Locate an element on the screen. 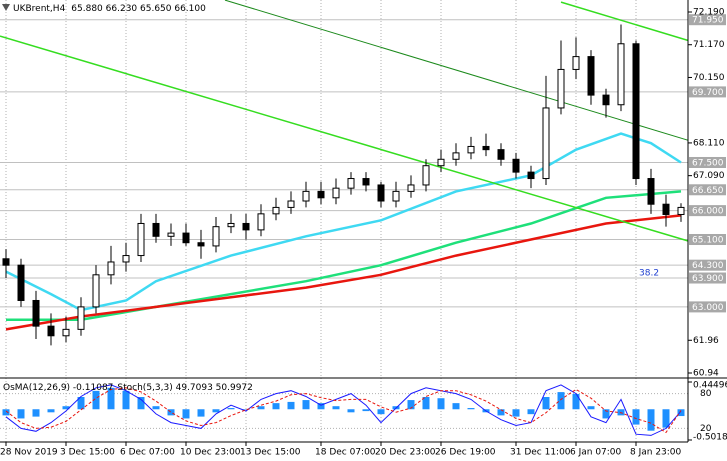  level-label: 65.100 is located at coordinates (708, 241).